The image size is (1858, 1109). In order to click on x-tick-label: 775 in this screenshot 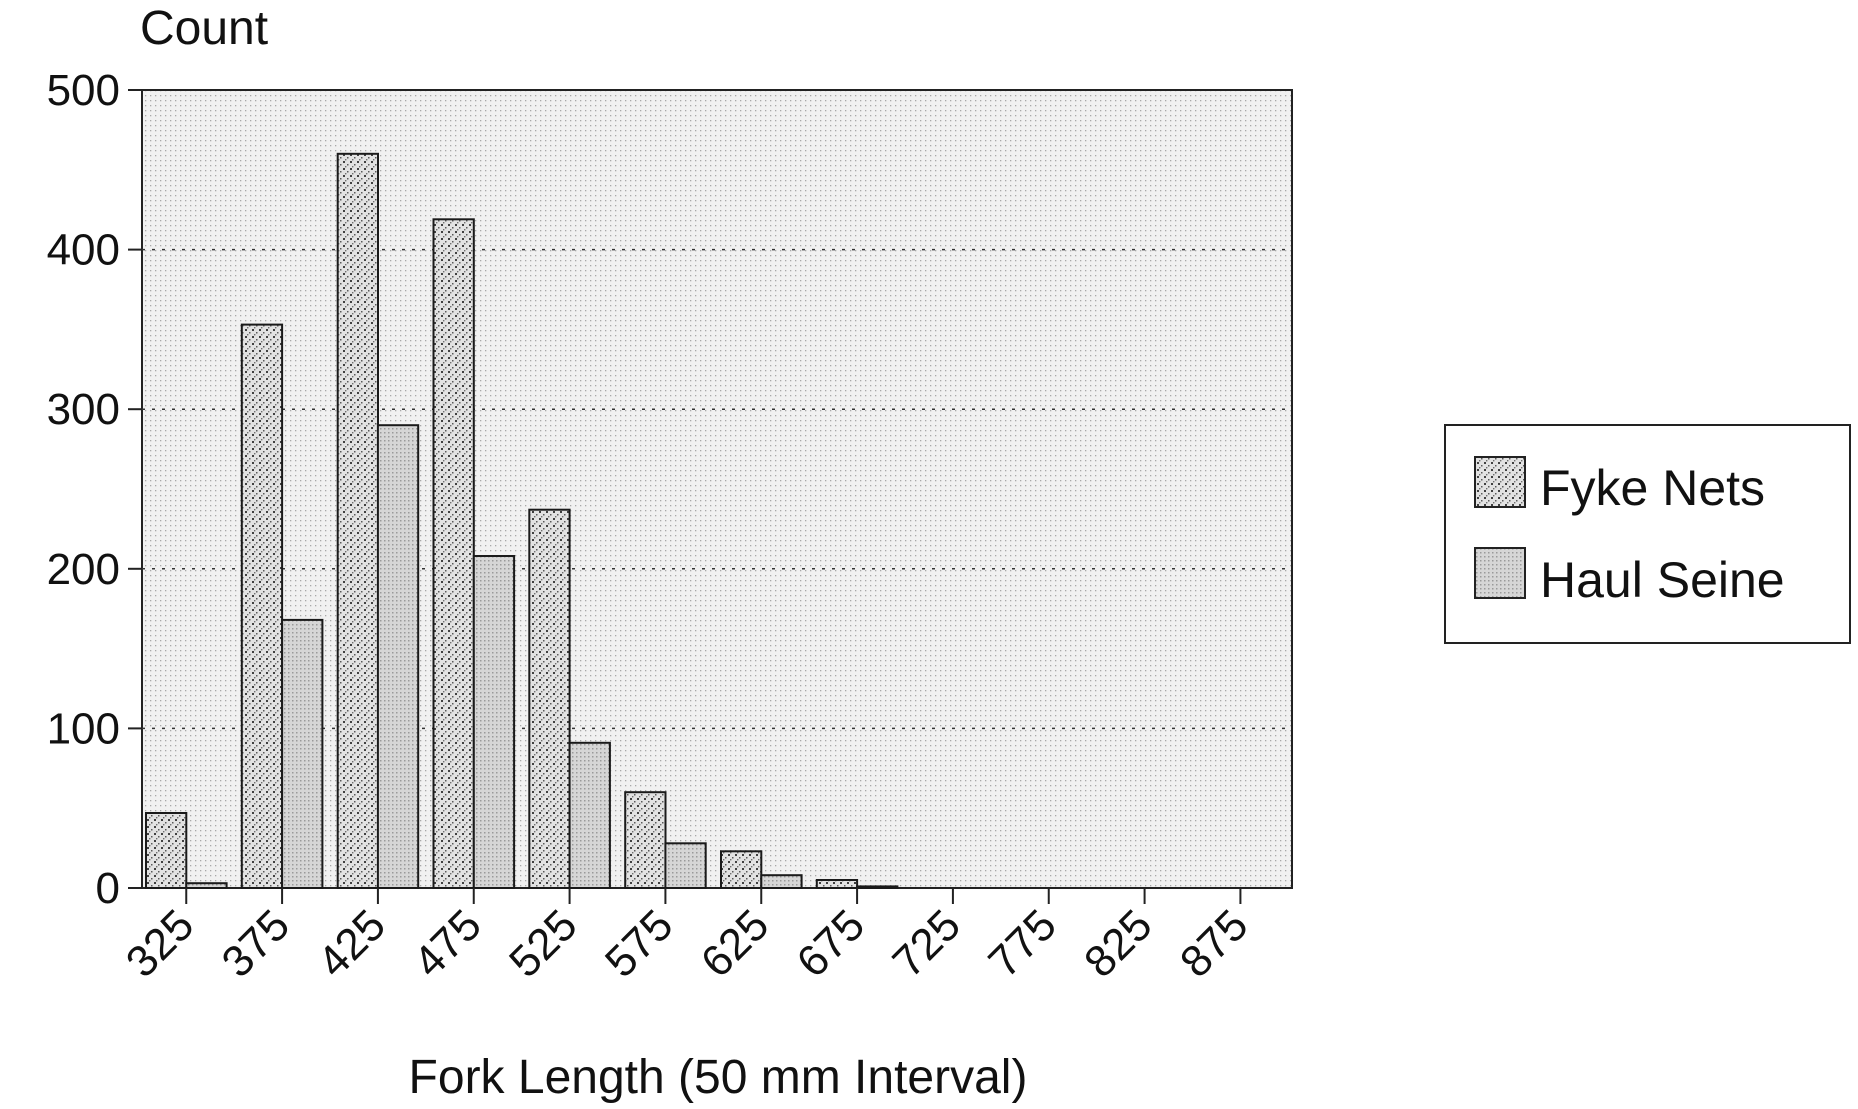, I will do `click(1022, 943)`.